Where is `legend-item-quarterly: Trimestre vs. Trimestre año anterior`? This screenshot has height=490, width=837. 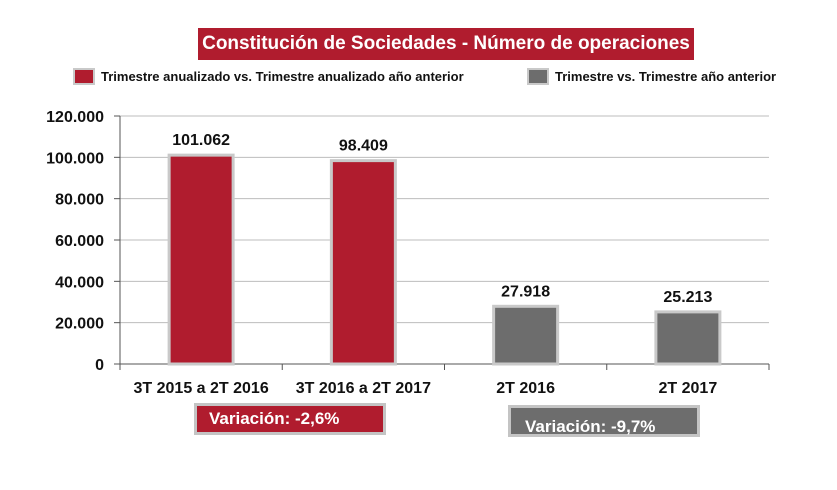
legend-item-quarterly: Trimestre vs. Trimestre año anterior is located at coordinates (651, 76).